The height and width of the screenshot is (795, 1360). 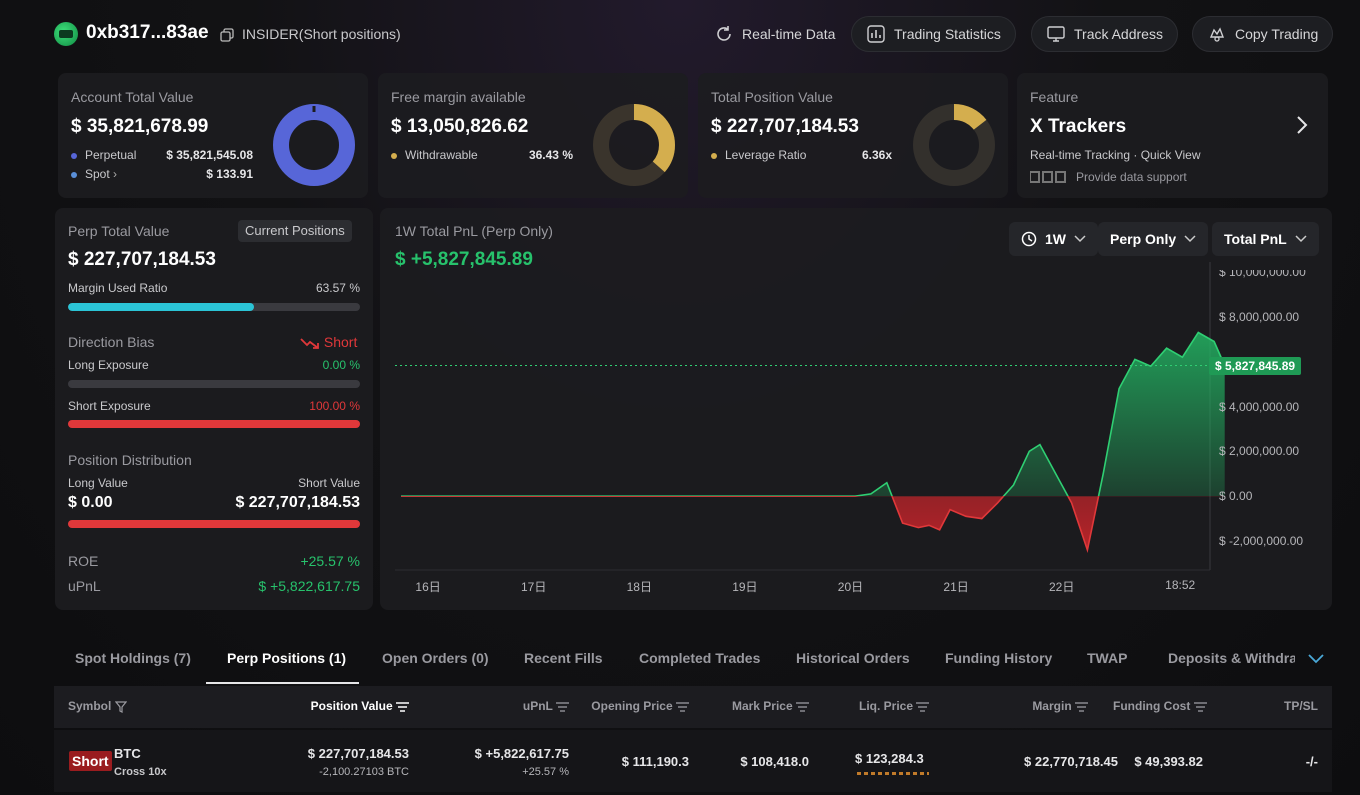 What do you see at coordinates (111, 155) in the screenshot?
I see `perpetual-label: Perpetual` at bounding box center [111, 155].